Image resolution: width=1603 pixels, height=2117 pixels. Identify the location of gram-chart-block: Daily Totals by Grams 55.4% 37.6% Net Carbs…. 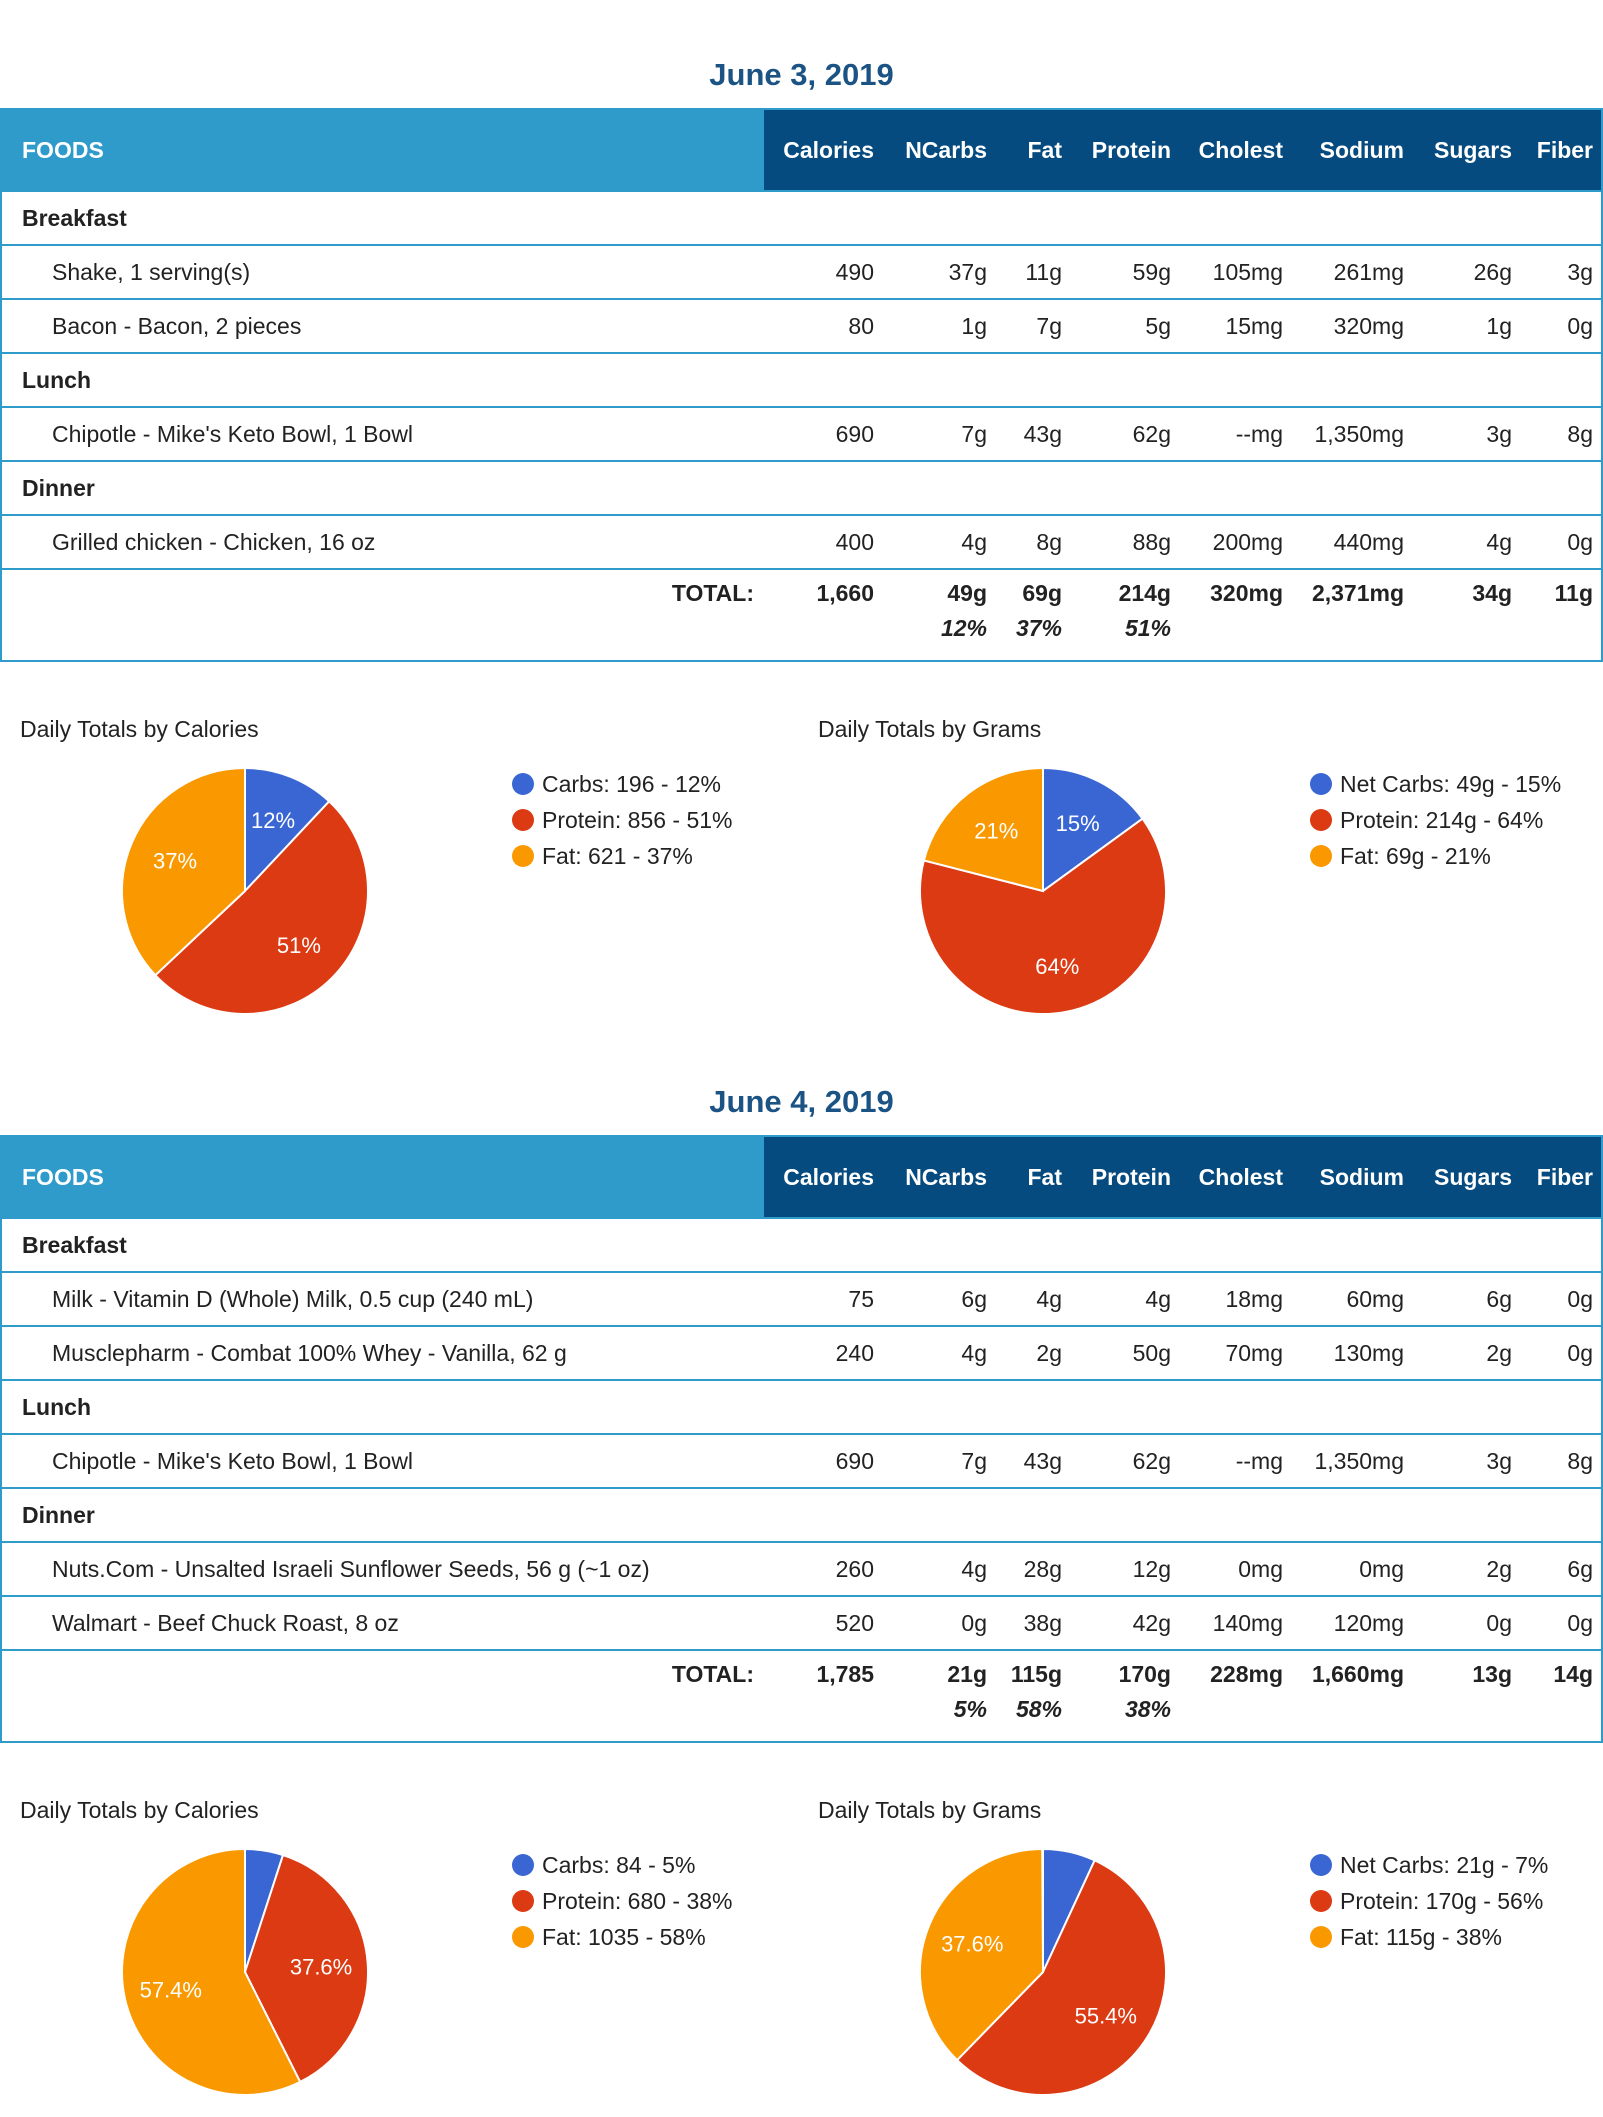
(1188, 1957).